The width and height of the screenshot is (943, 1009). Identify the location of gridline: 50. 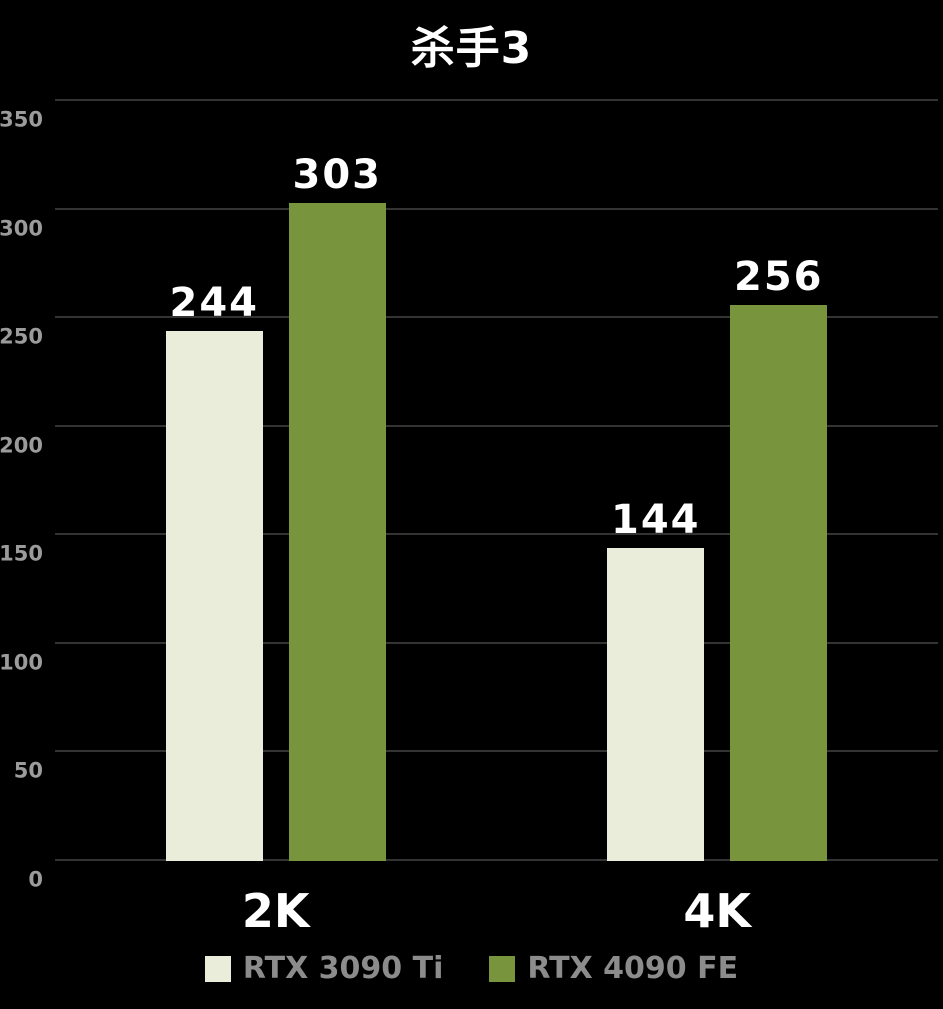
(476, 765).